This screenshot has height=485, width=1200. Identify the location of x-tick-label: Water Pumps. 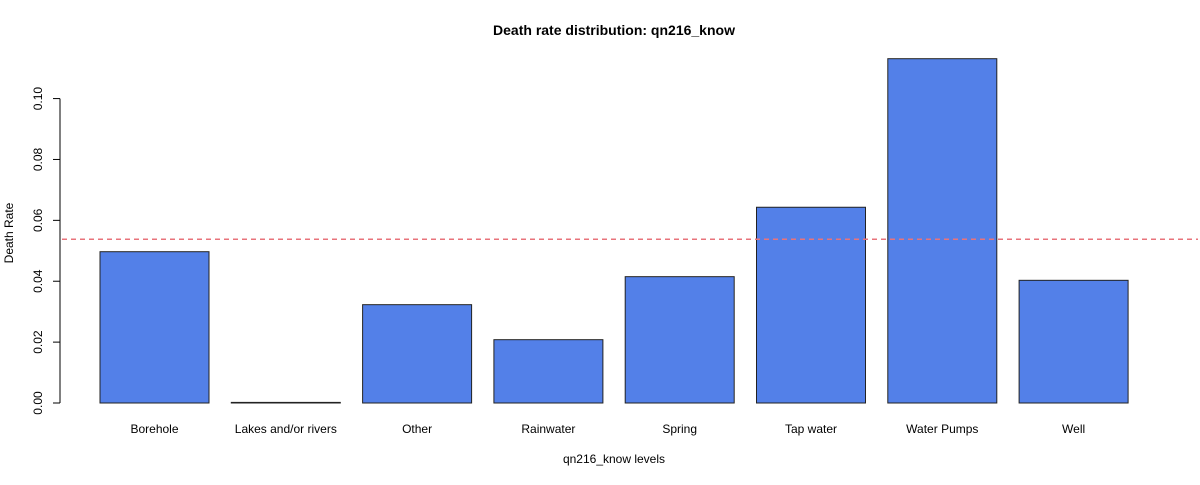
(942, 429).